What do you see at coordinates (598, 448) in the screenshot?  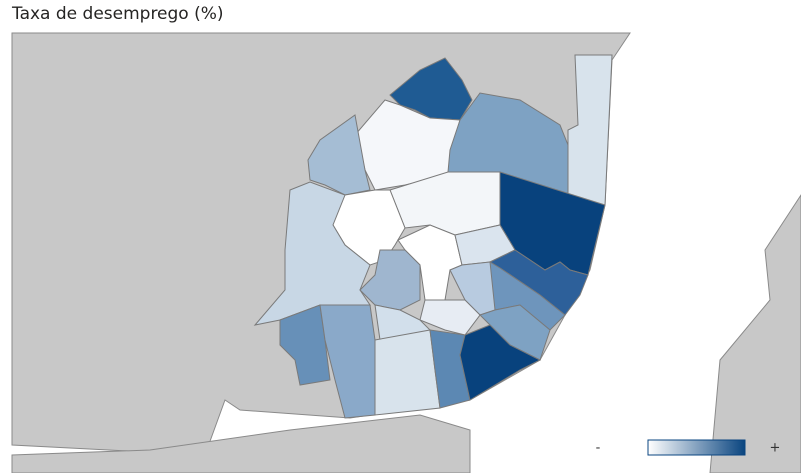 I see `legend-low: -` at bounding box center [598, 448].